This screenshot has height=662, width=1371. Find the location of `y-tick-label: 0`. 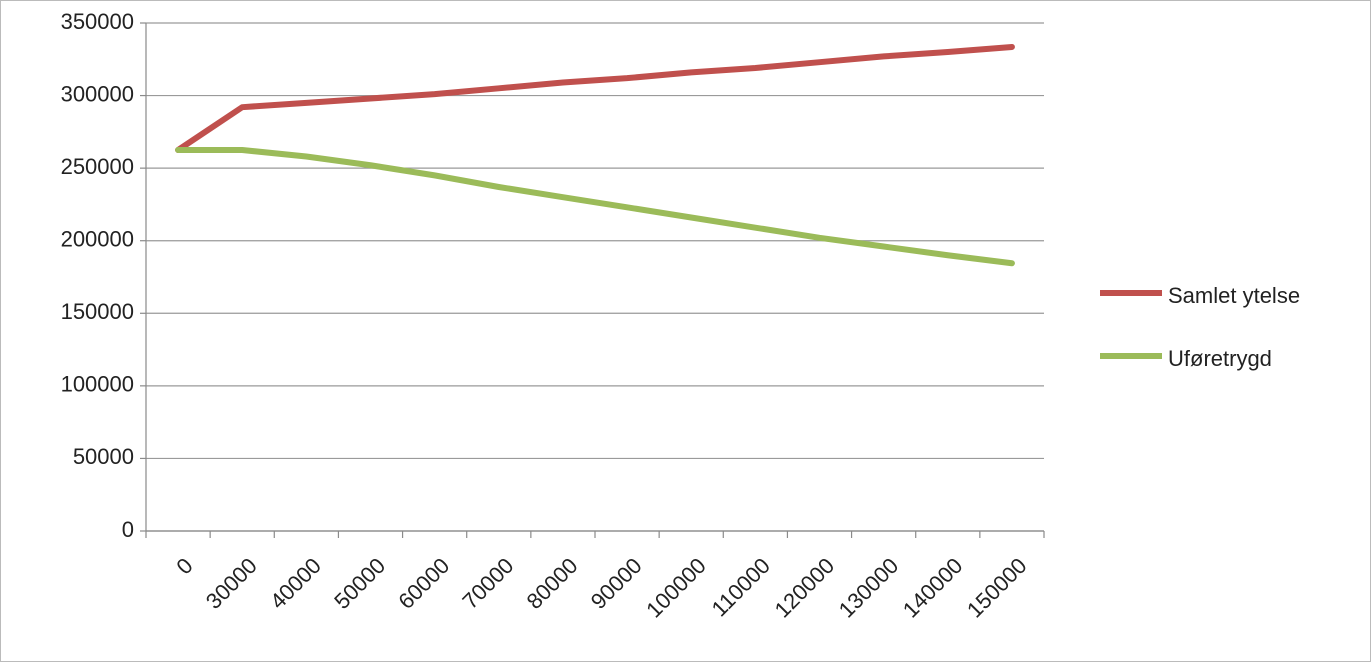

y-tick-label: 0 is located at coordinates (128, 529).